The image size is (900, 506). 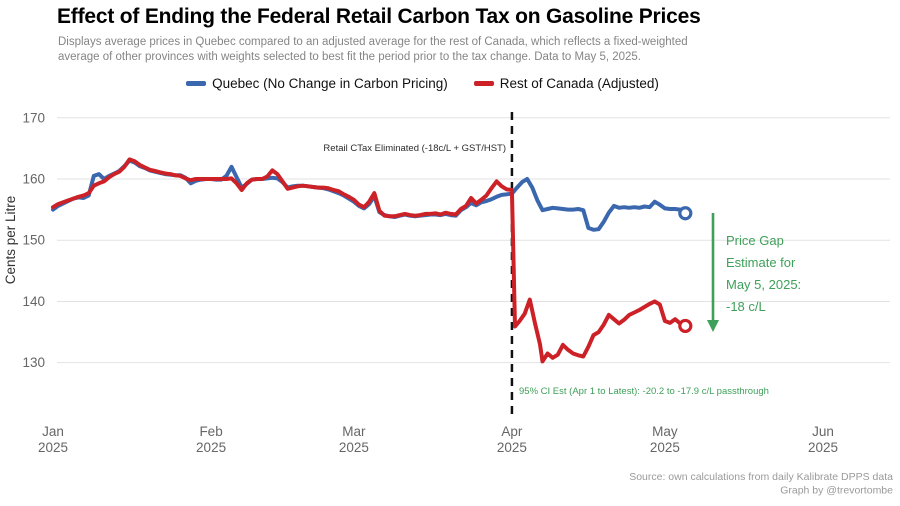 What do you see at coordinates (354, 431) in the screenshot?
I see `x-tick-month: Mar` at bounding box center [354, 431].